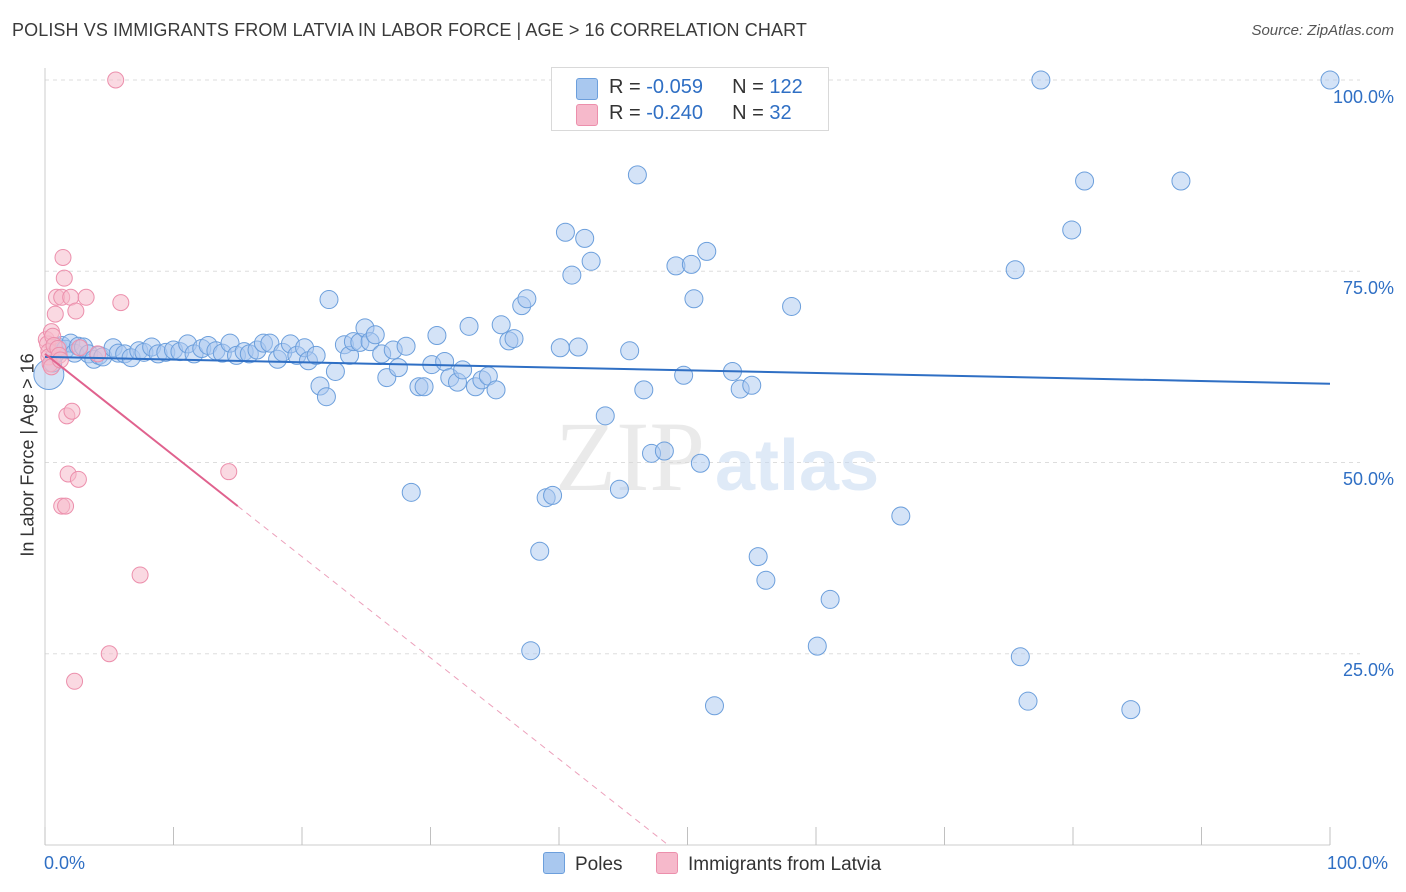  Describe the element at coordinates (1322, 30) in the screenshot. I see `source-label: Source: ZipAtlas.com` at that location.